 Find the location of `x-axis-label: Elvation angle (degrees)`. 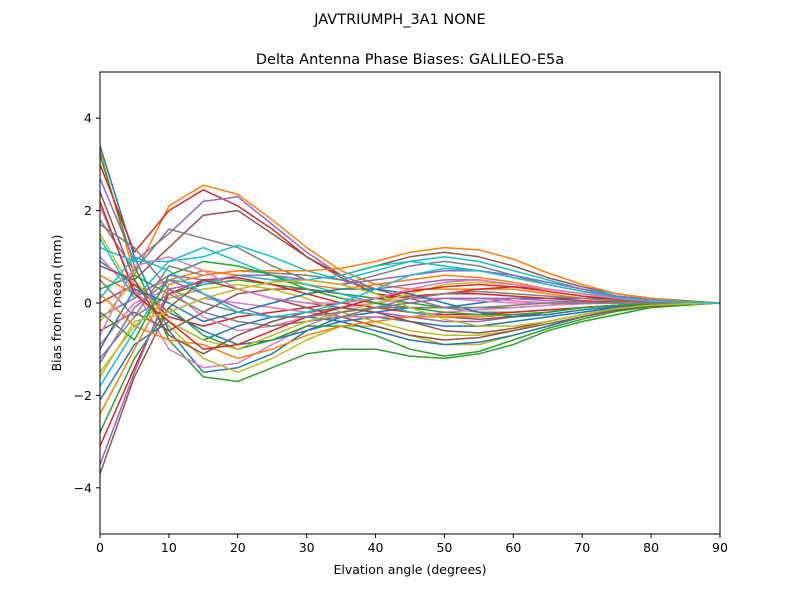

x-axis-label: Elvation angle (degrees) is located at coordinates (409, 569).